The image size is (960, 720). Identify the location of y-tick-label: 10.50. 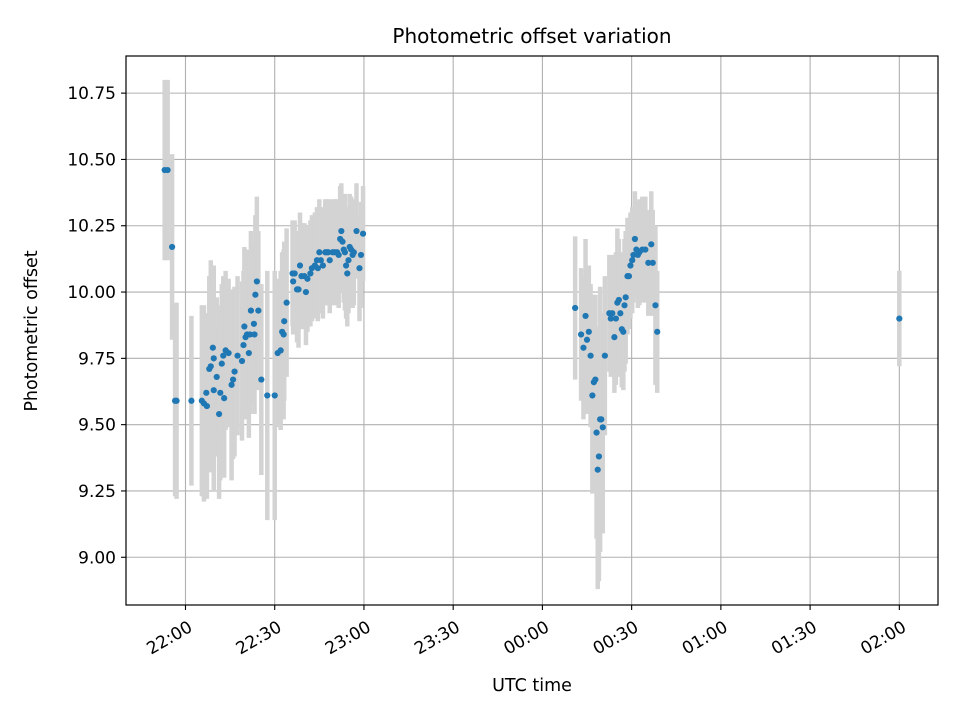
(91, 160).